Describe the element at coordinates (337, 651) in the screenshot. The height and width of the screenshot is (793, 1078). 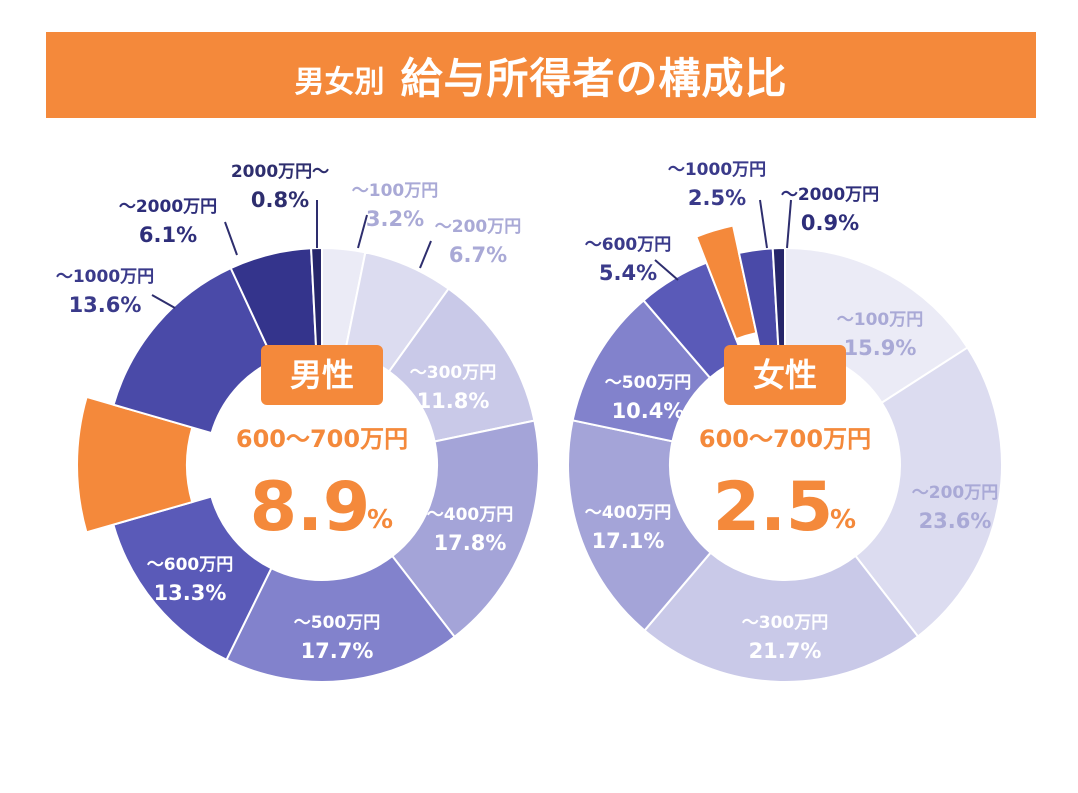
I see `value-label-4: 17.7%` at that location.